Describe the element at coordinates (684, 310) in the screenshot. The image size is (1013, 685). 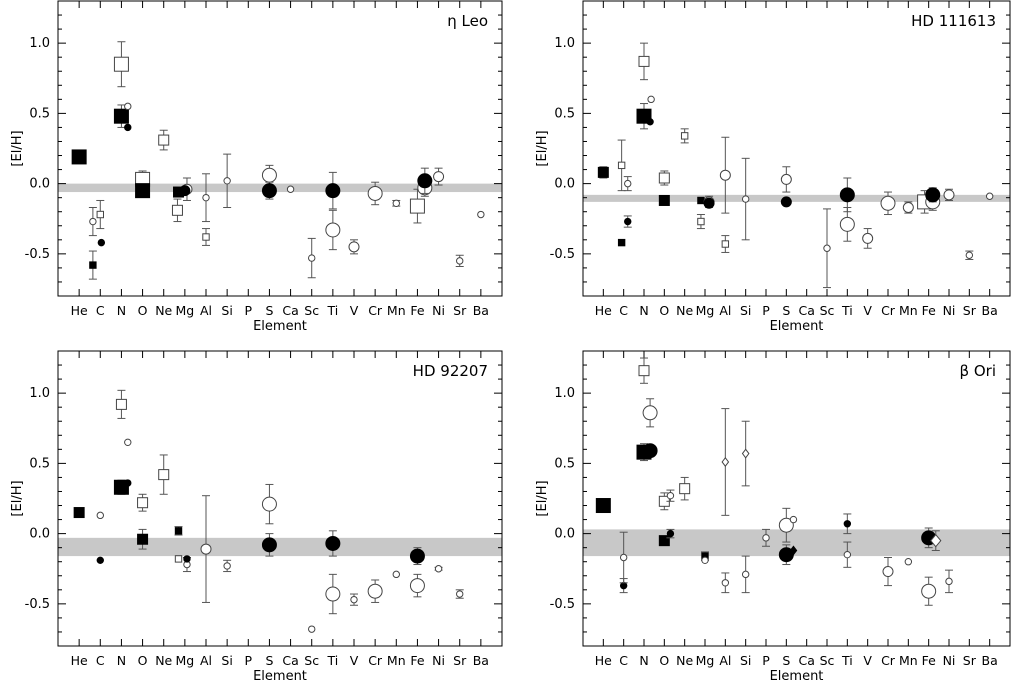
I see `x-tick-label: Ne` at that location.